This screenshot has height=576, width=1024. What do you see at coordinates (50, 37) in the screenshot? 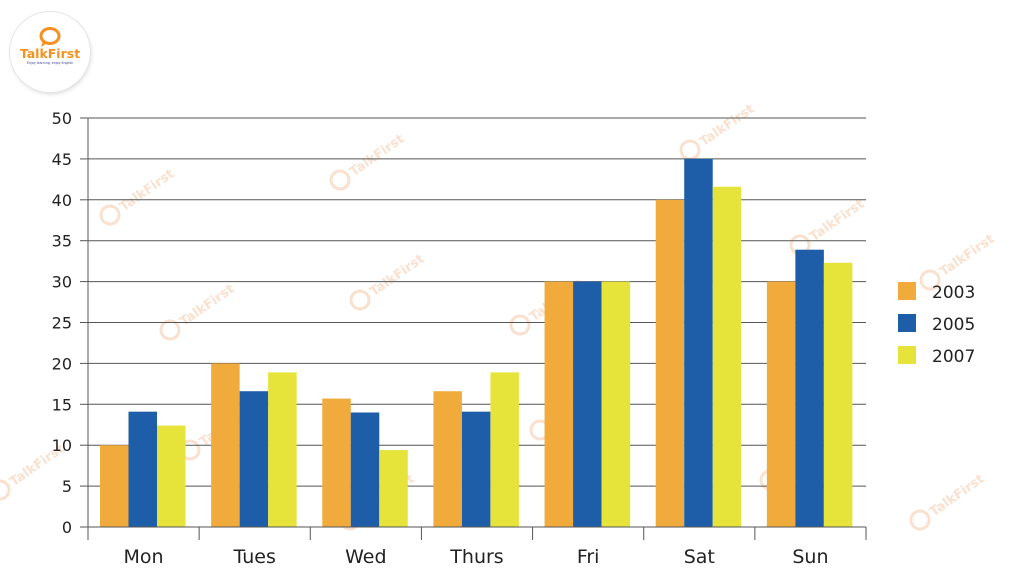
I see `speech-bubble-icon` at bounding box center [50, 37].